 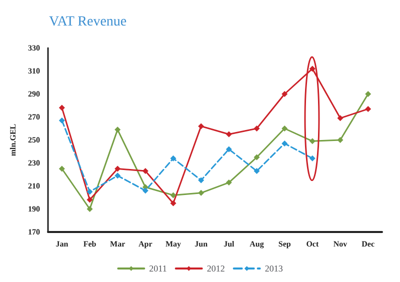 I want to click on y-tick-label: 250, so click(x=34, y=140).